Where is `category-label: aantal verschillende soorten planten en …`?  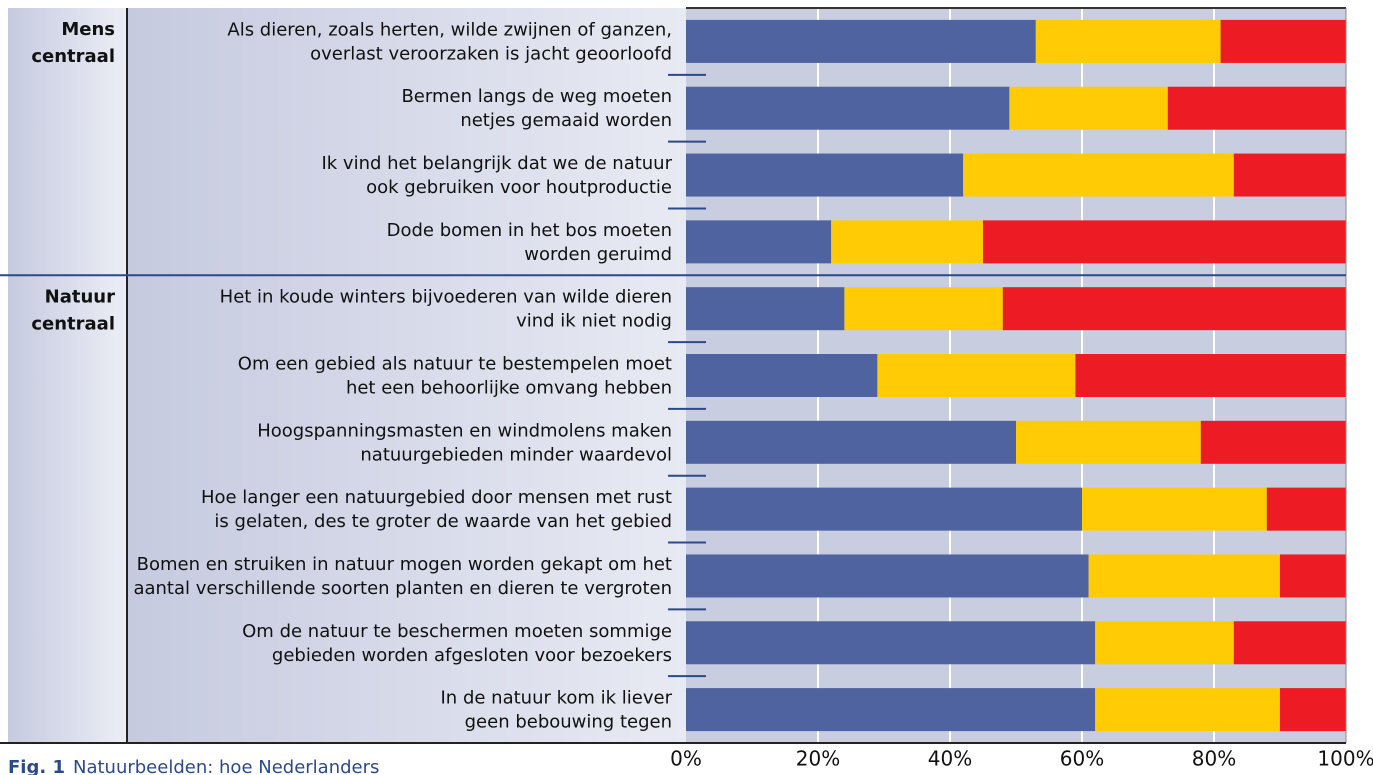
category-label: aantal verschillende soorten planten en … is located at coordinates (402, 588).